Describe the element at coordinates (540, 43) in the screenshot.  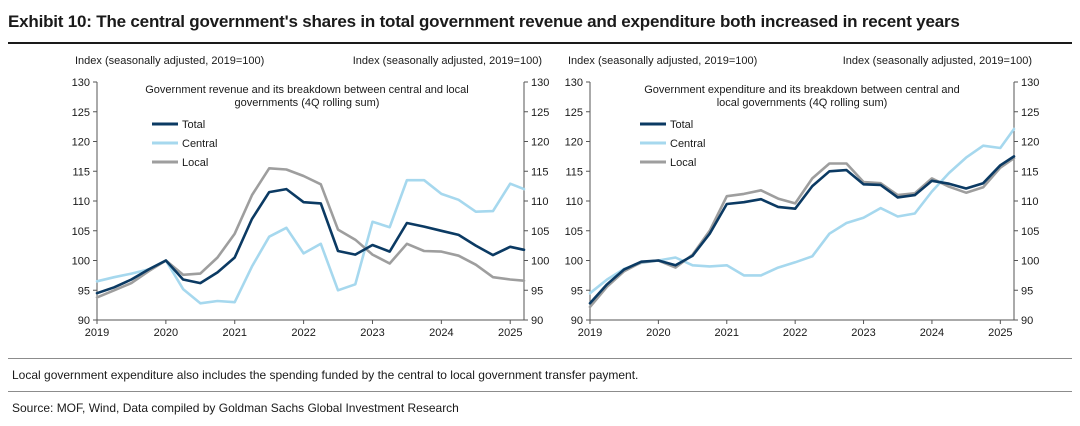
I see `title-rule` at that location.